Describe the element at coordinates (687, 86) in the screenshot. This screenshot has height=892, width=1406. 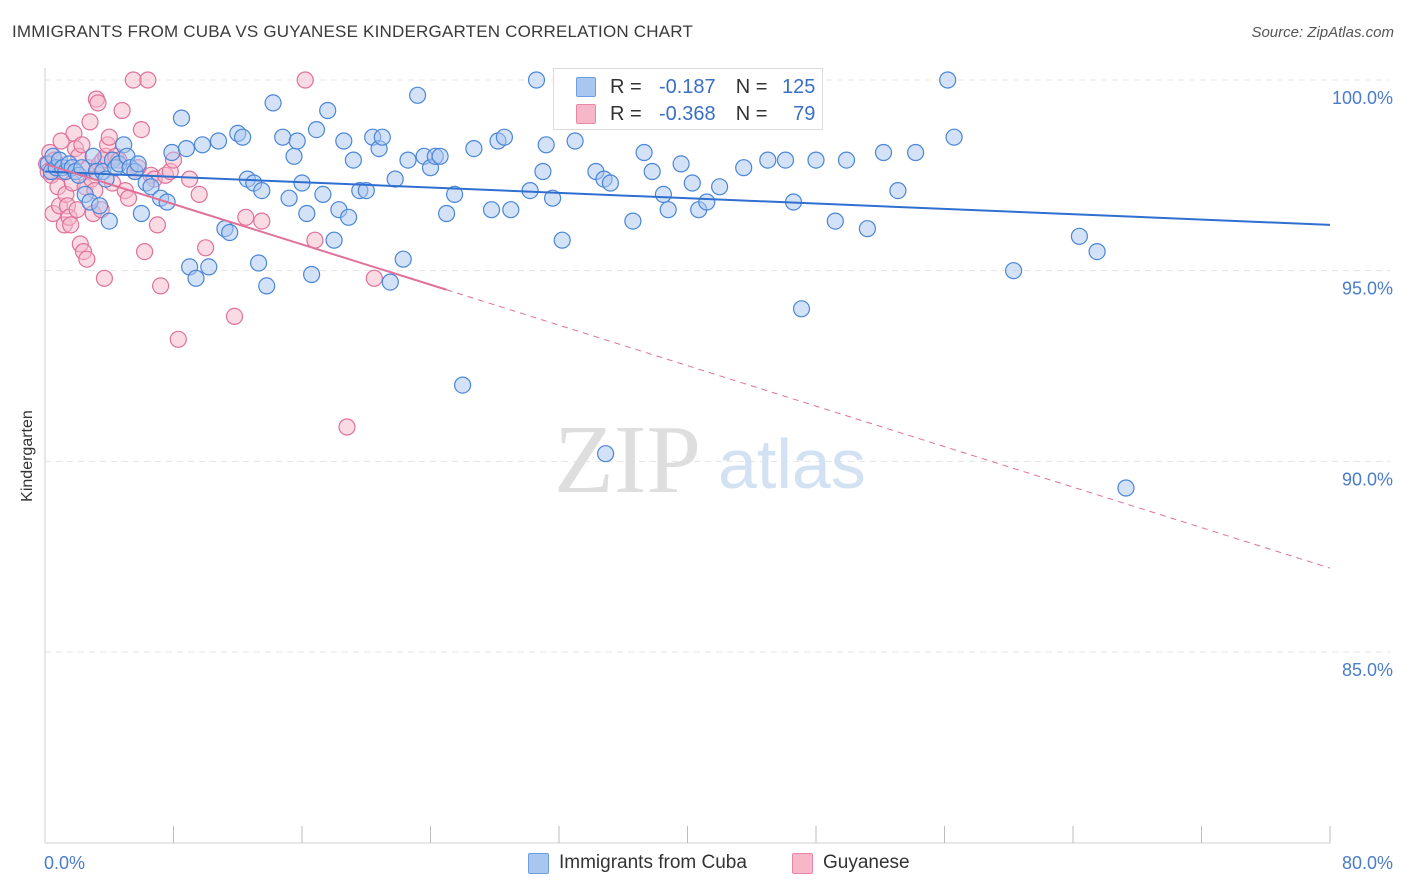
I see `r-value-cuba: -0.187` at that location.